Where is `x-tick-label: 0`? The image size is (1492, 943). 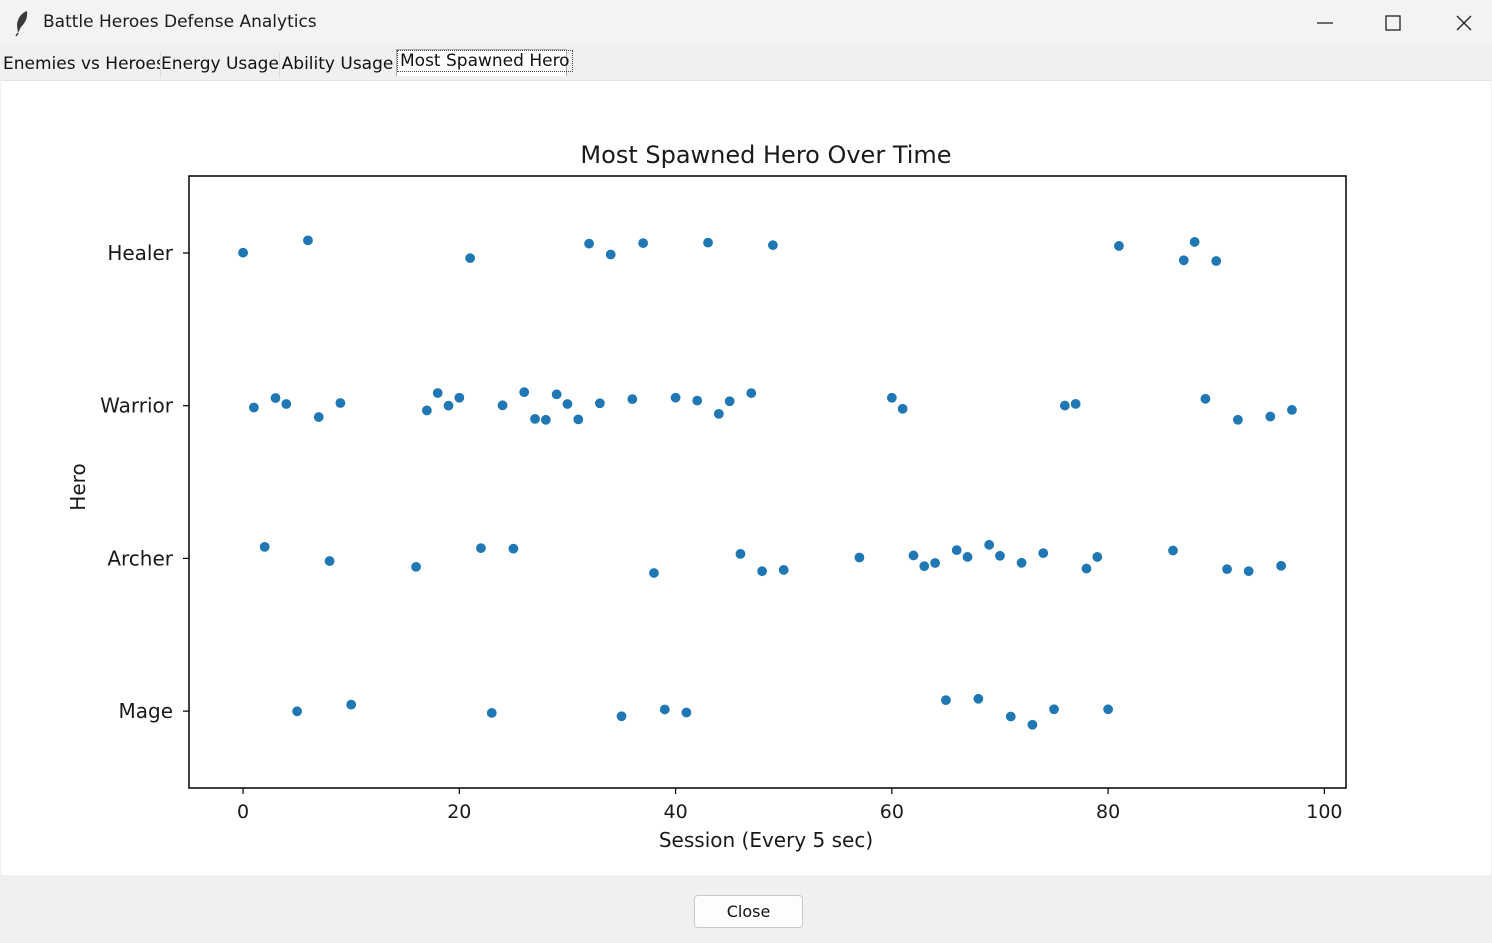 x-tick-label: 0 is located at coordinates (243, 812).